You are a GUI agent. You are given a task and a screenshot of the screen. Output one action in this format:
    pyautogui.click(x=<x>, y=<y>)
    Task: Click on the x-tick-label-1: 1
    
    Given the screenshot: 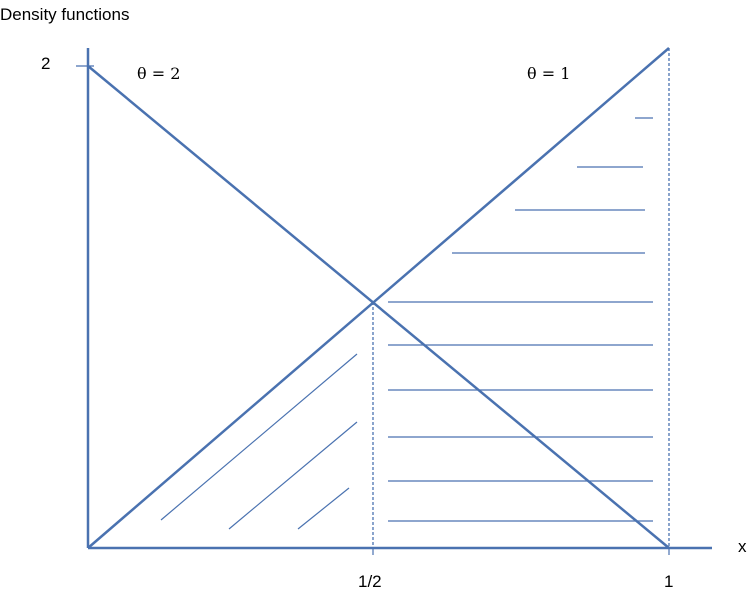 What is the action you would take?
    pyautogui.click(x=669, y=581)
    